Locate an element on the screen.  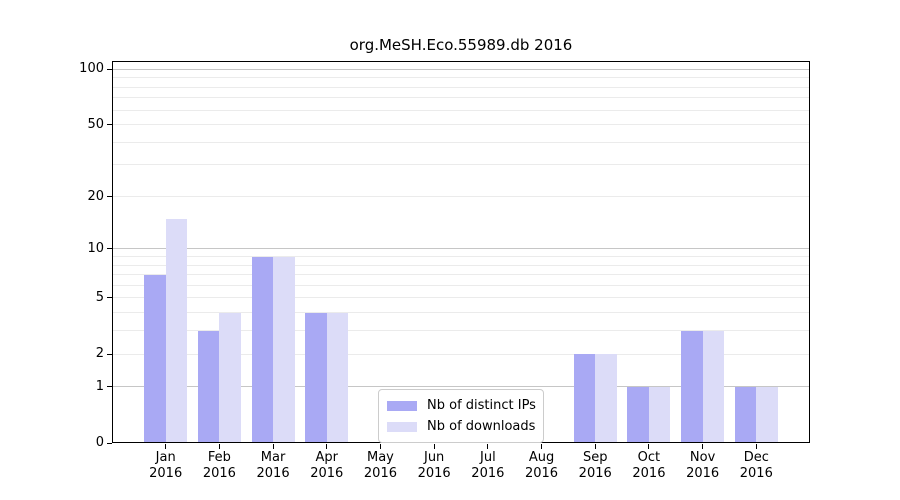
y-tick-label: 2 is located at coordinates (99, 354).